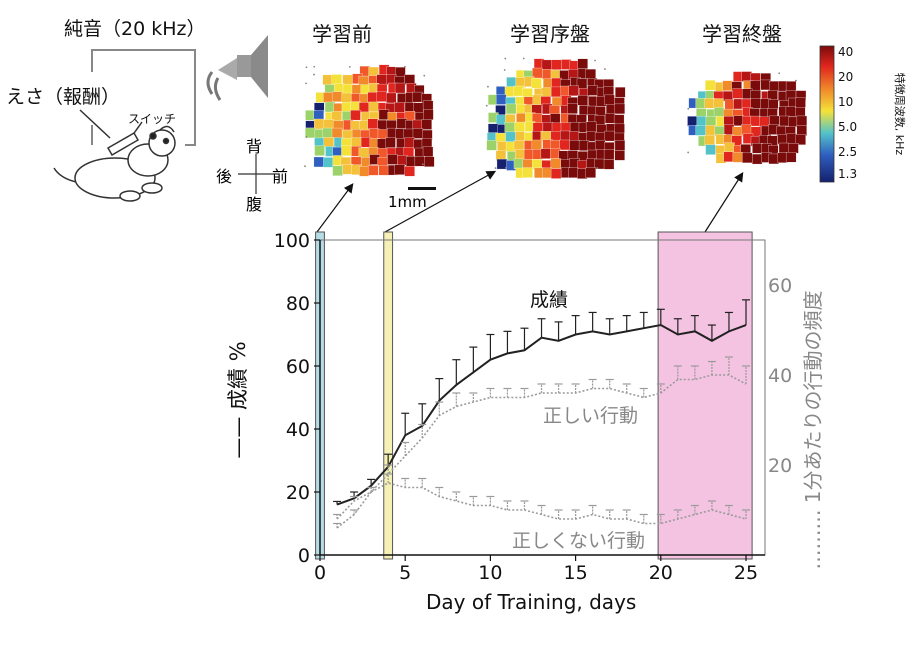  I want to click on colorbar-tick: 1.3, so click(847, 174).